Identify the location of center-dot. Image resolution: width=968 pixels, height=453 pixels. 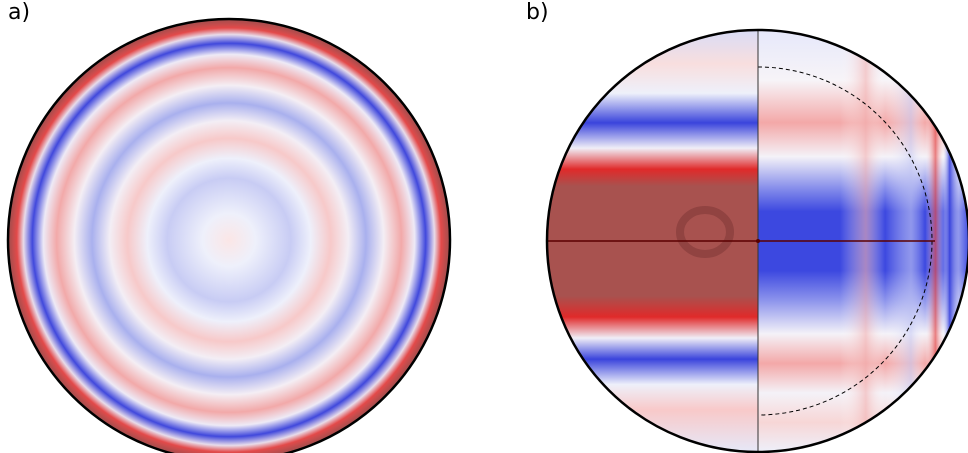
(758, 241).